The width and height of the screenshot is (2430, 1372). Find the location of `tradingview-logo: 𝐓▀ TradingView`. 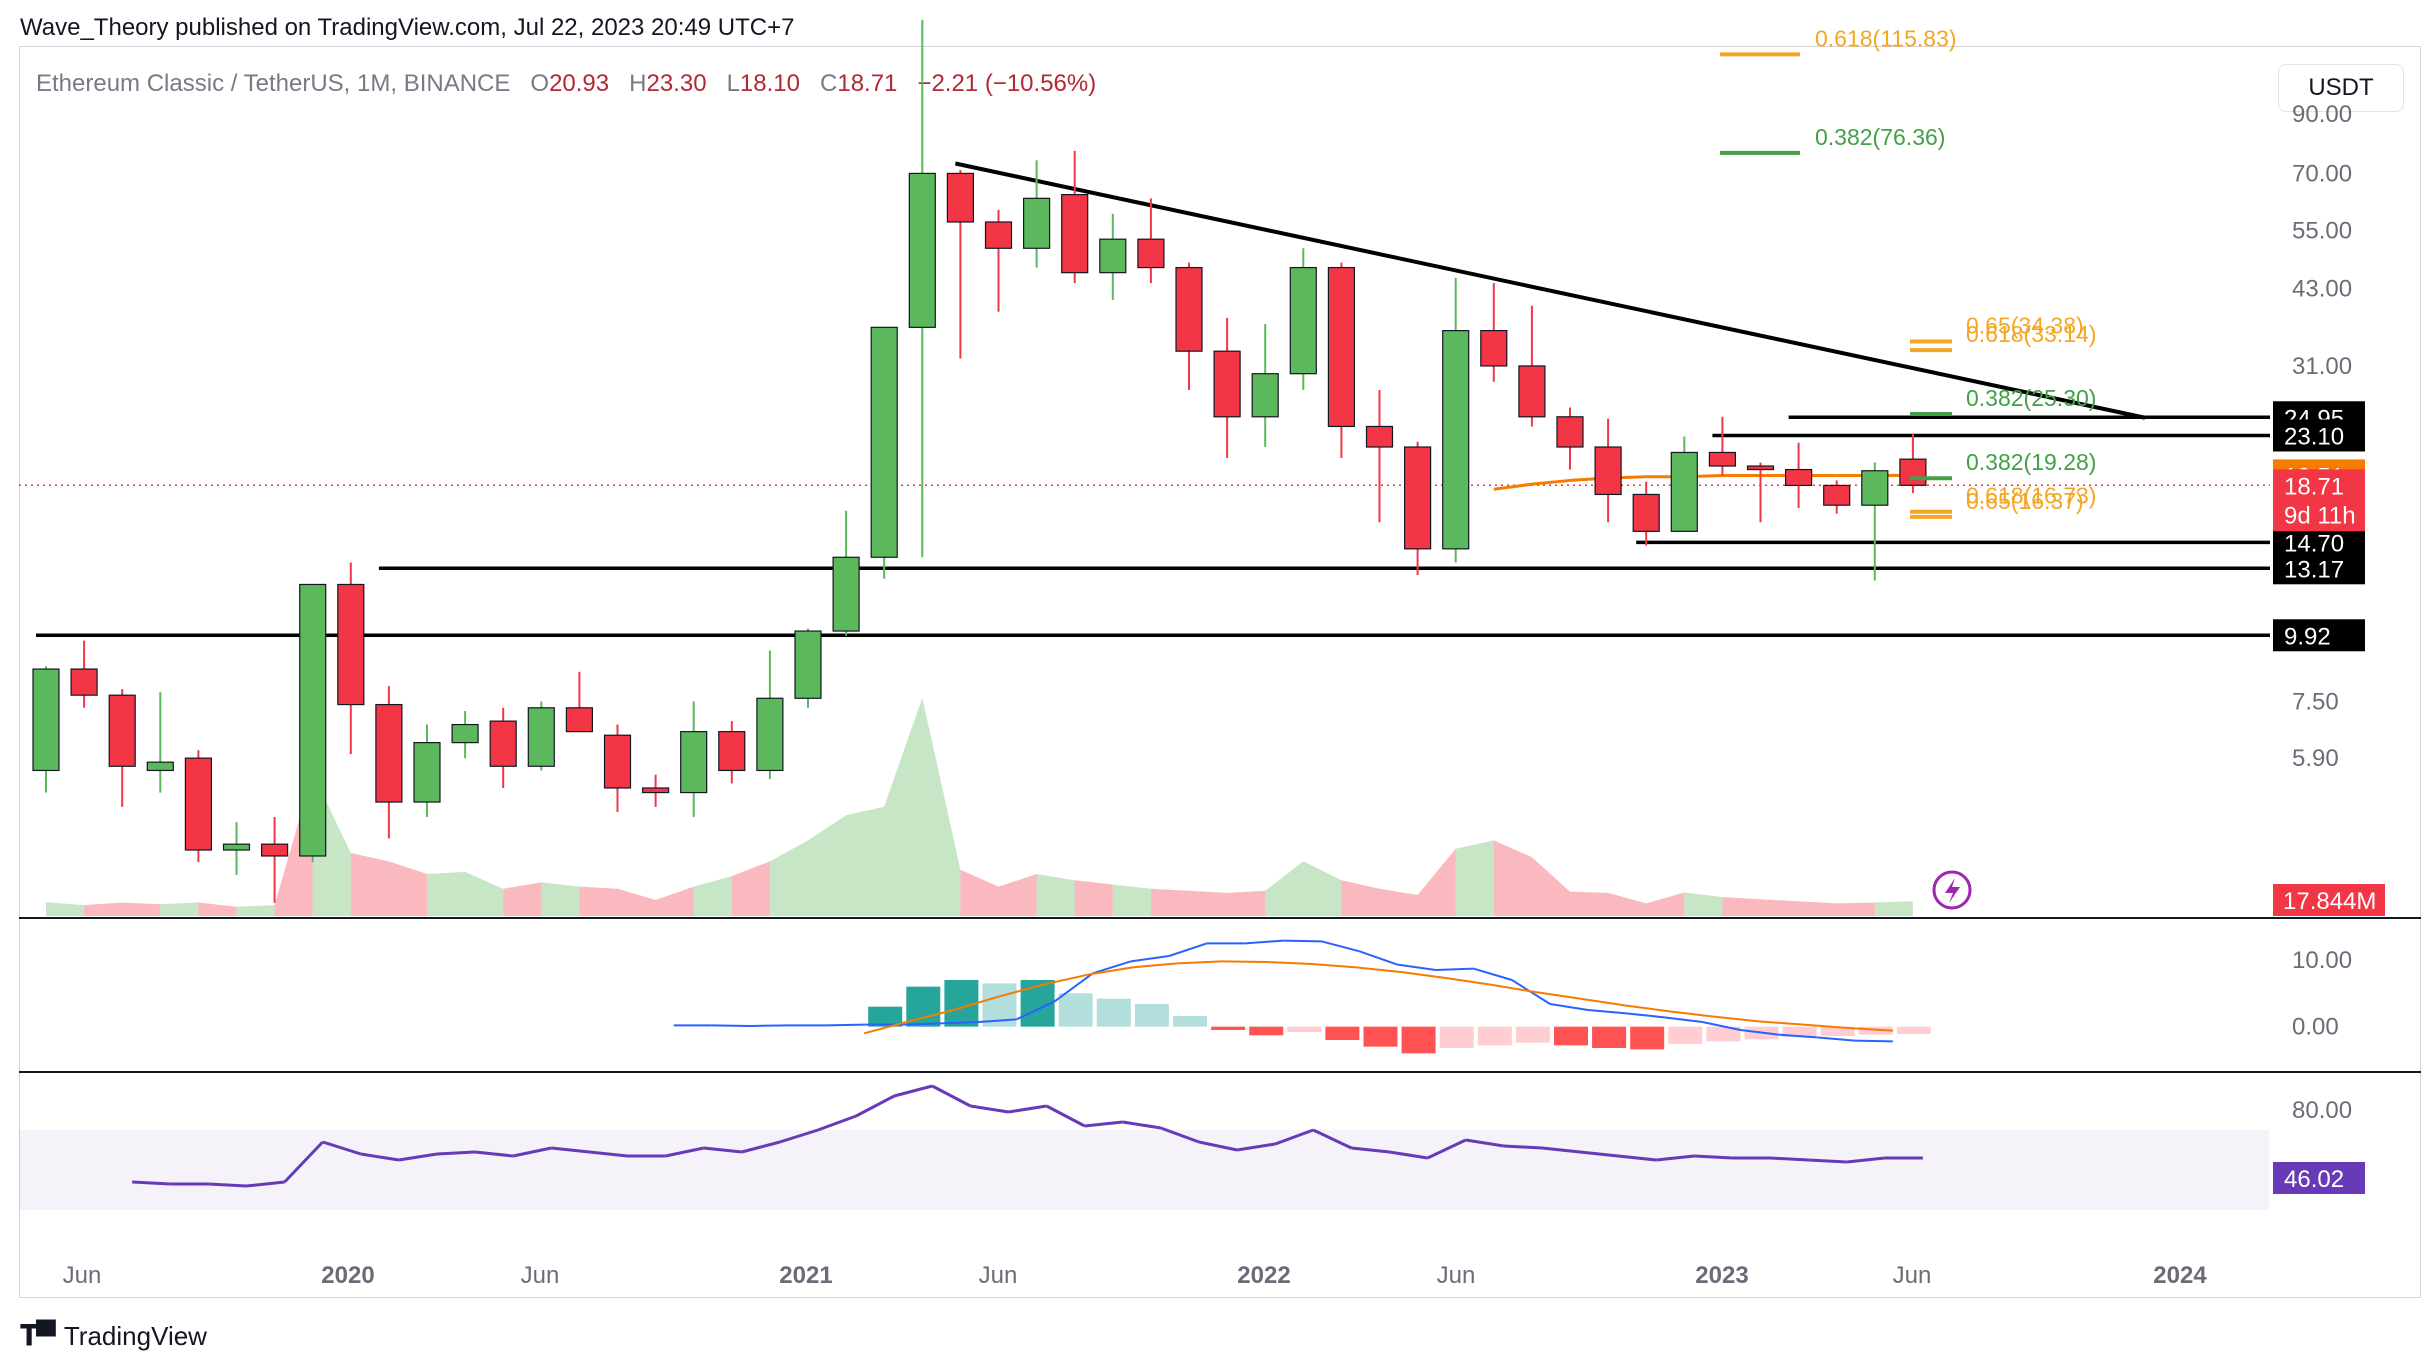

tradingview-logo: 𝐓▀ TradingView is located at coordinates (113, 1336).